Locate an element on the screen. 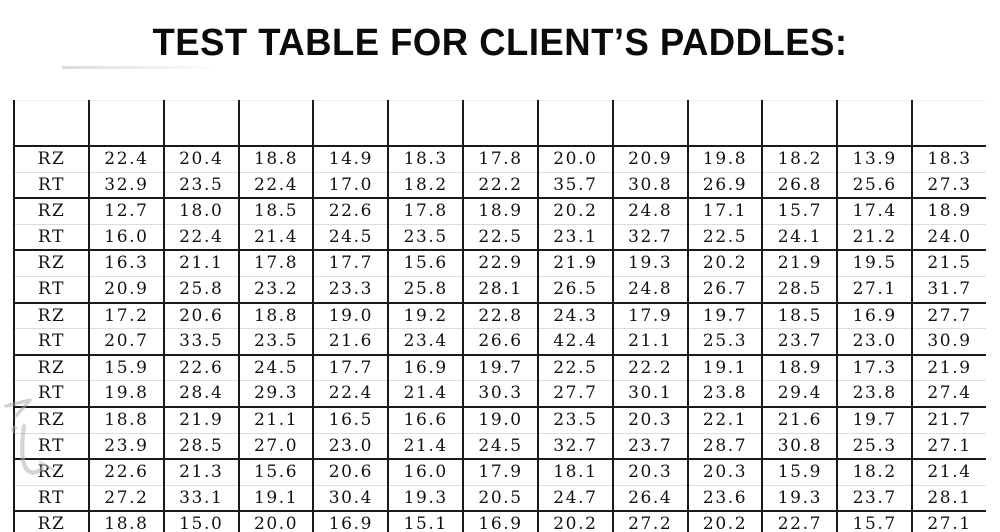 The width and height of the screenshot is (1000, 532). table-data-cell: 30.3 is located at coordinates (500, 394).